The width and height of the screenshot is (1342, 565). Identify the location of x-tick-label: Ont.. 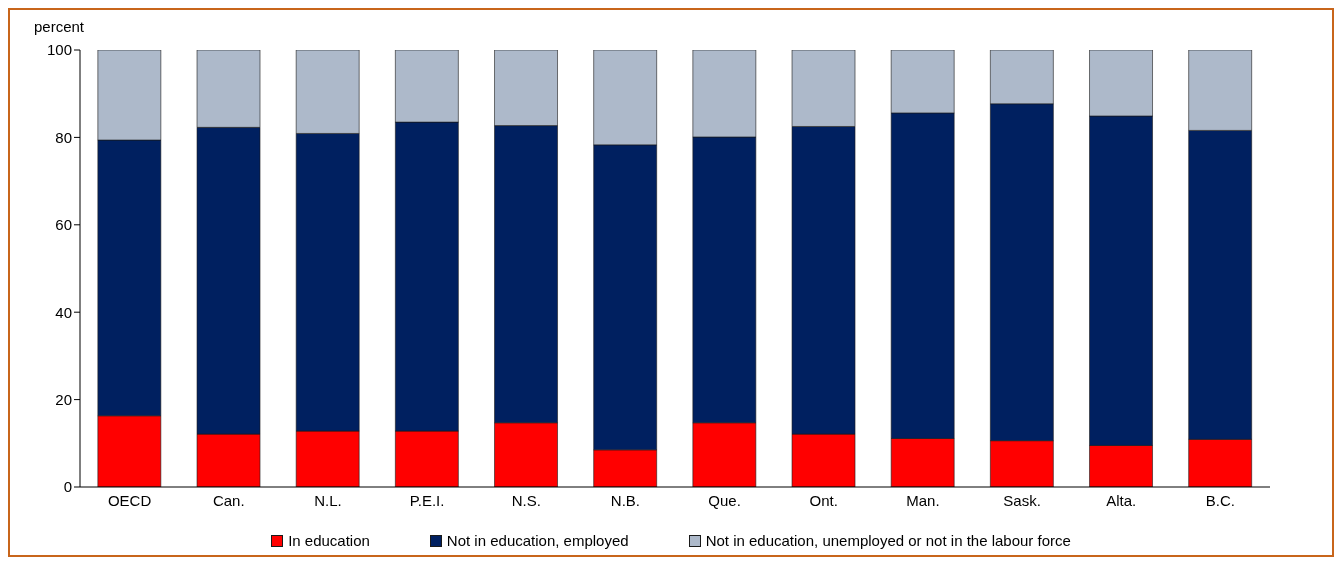
(823, 500).